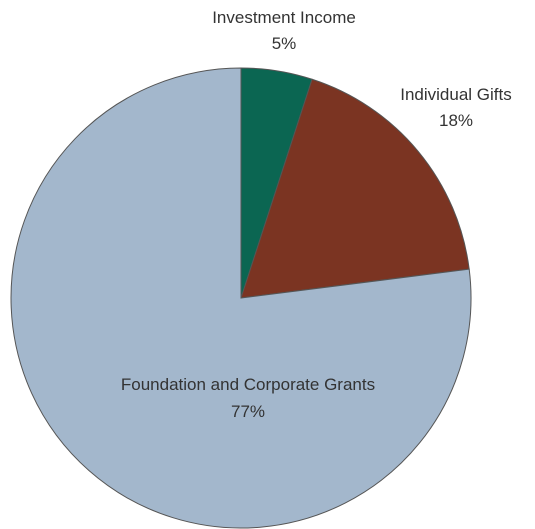 This screenshot has height=529, width=535. Describe the element at coordinates (248, 411) in the screenshot. I see `slice-value-label-foundation-and-corporate-grants: 77%` at that location.